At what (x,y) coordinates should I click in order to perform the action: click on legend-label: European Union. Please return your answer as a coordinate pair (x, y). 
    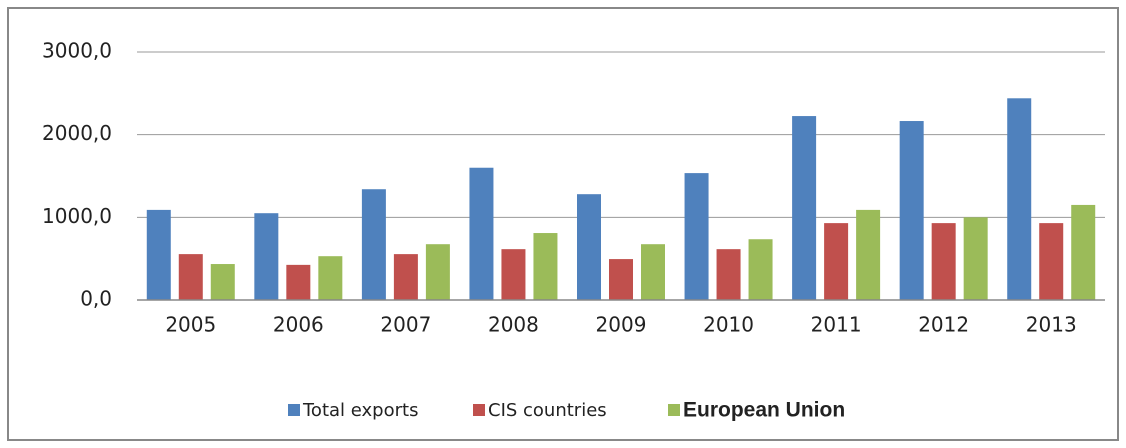
    Looking at the image, I should click on (764, 410).